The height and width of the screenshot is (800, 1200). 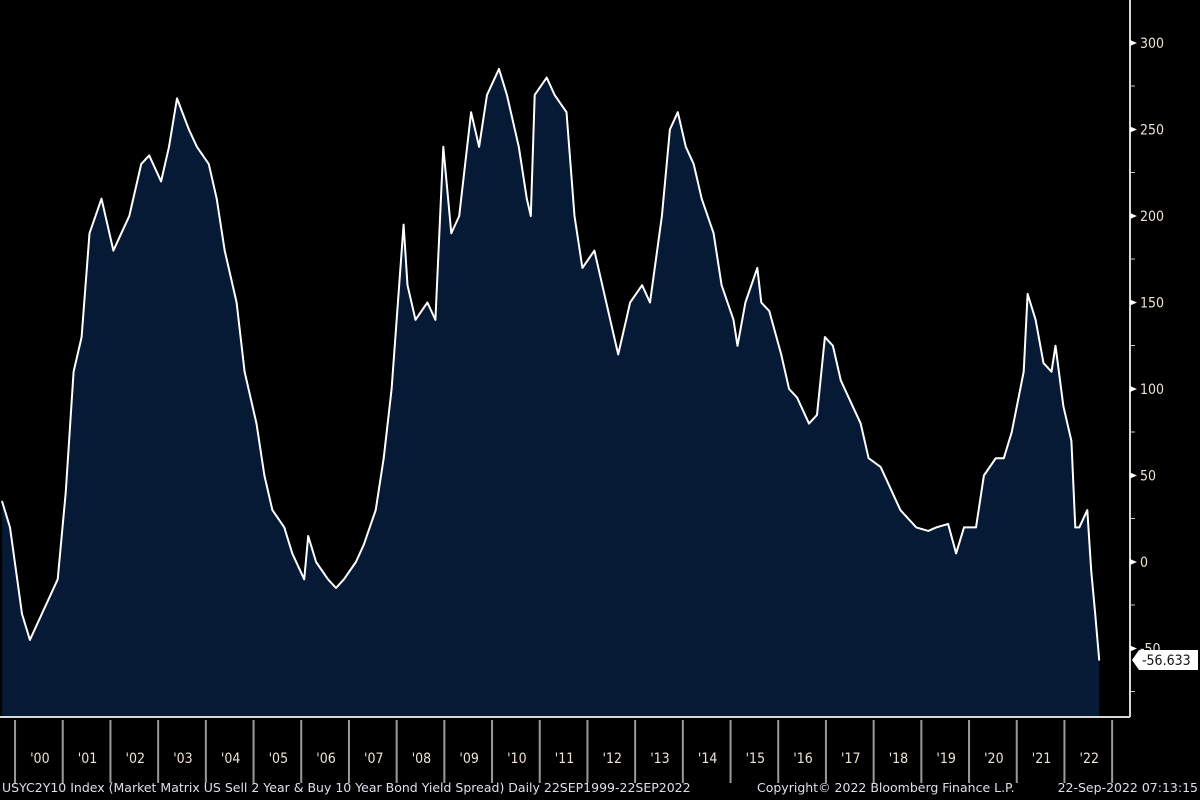 I want to click on y-tick-label: 0, so click(x=1144, y=563).